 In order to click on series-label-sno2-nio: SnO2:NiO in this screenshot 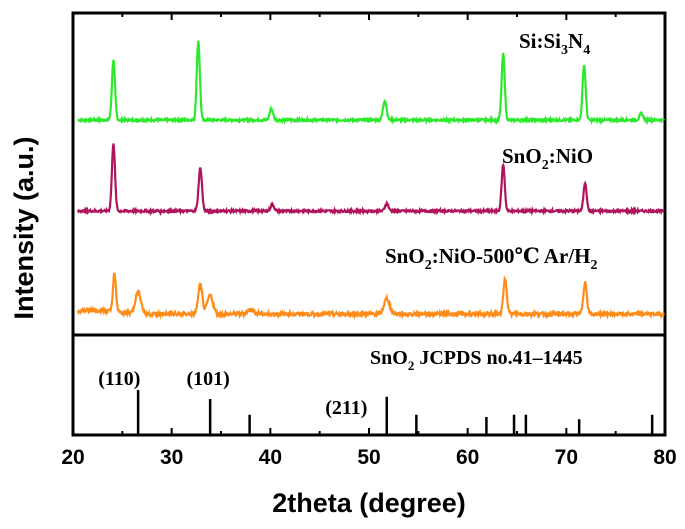, I will do `click(547, 158)`.